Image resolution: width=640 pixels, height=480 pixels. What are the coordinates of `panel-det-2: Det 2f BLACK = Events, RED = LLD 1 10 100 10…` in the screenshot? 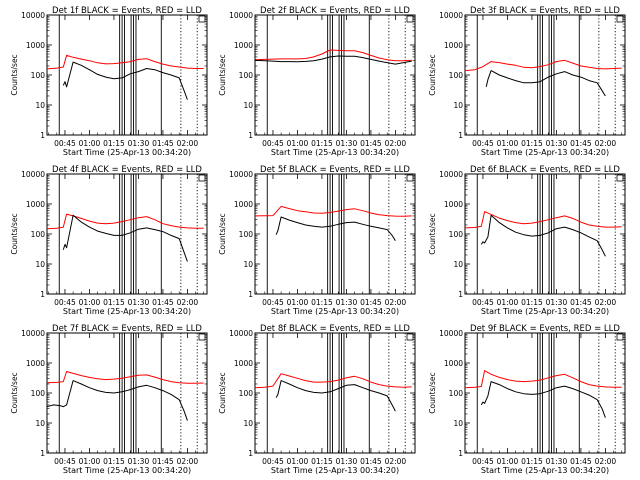 It's located at (317, 81).